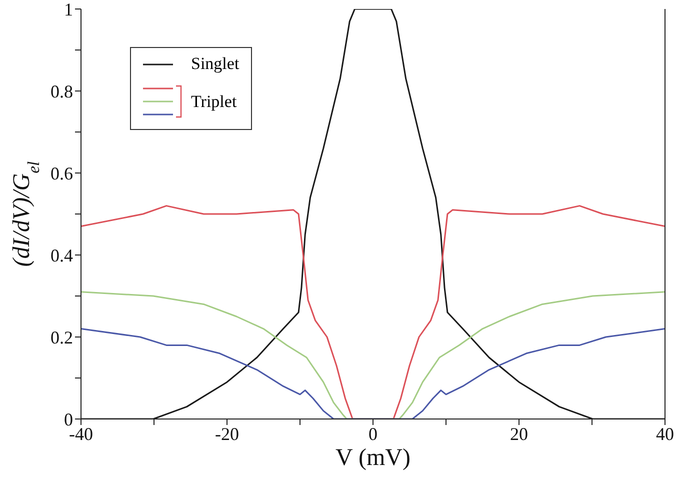  Describe the element at coordinates (61, 91) in the screenshot. I see `y-tick-label: 0.8` at that location.